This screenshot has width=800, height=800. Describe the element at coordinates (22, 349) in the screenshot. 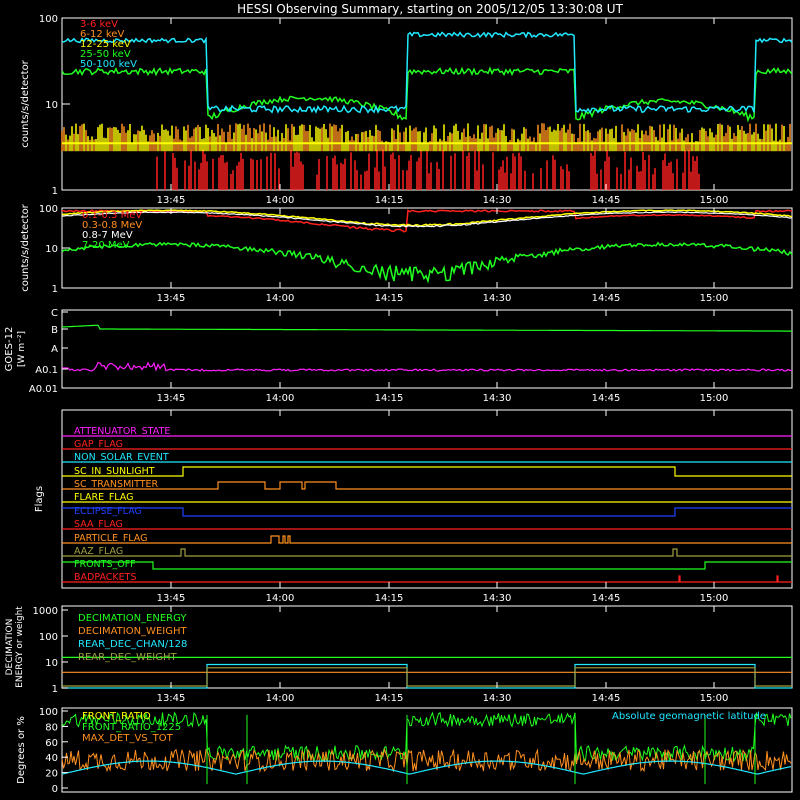

I see `panel-goes-ylabel2: [W m⁻²]` at that location.